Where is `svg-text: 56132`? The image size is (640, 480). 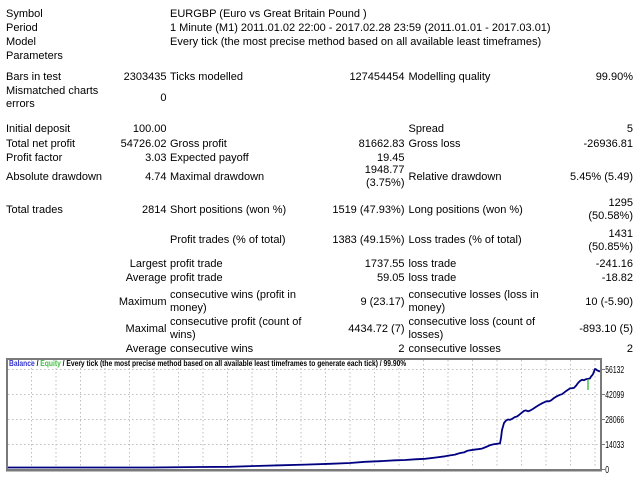
svg-text: 56132 is located at coordinates (614, 370).